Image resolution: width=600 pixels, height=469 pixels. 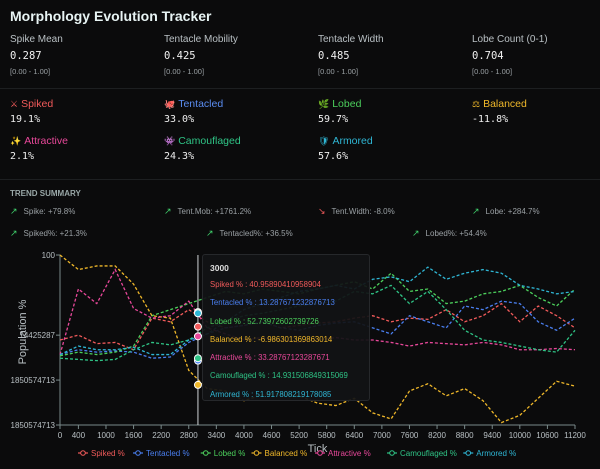 I want to click on morph-camouflaged: 👾 Camouflaged 24.3%, so click(x=241, y=148).